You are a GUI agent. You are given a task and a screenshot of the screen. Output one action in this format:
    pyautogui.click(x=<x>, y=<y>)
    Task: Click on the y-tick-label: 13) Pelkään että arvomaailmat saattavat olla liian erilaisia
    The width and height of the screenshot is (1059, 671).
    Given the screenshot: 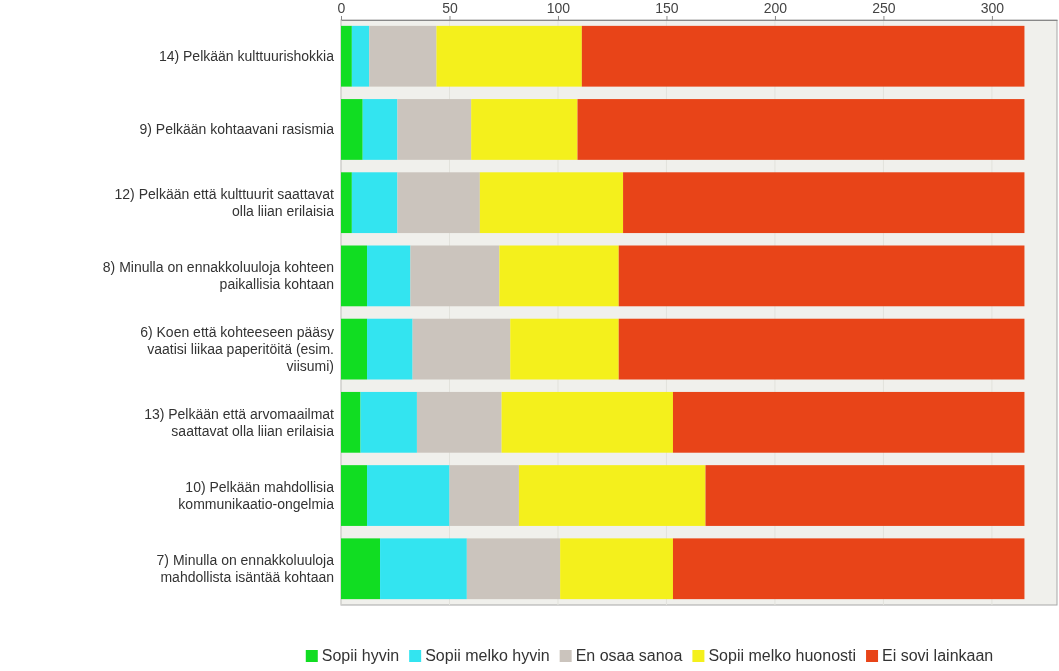 What is the action you would take?
    pyautogui.click(x=239, y=422)
    